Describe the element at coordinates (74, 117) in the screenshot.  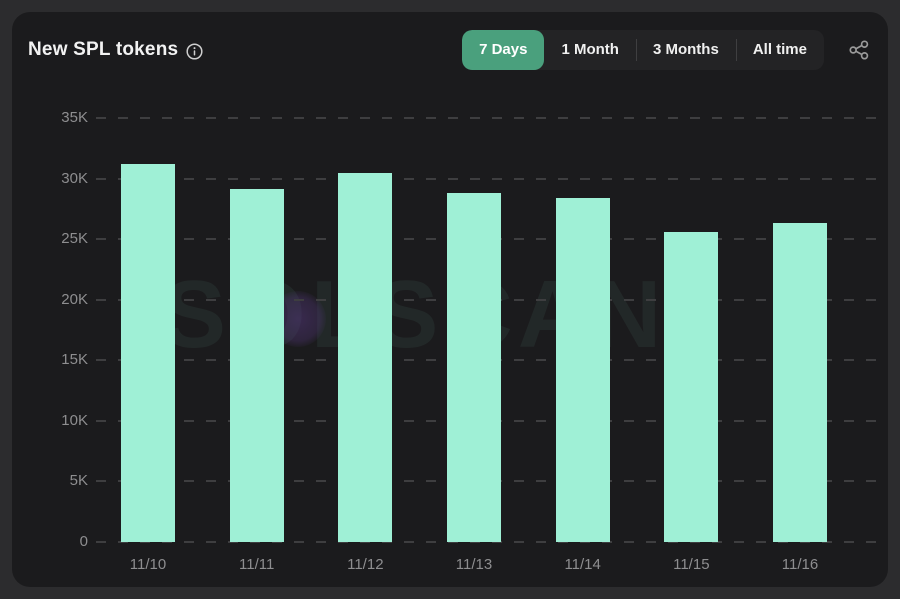
I see `y-axis-tick-label: 35K` at that location.